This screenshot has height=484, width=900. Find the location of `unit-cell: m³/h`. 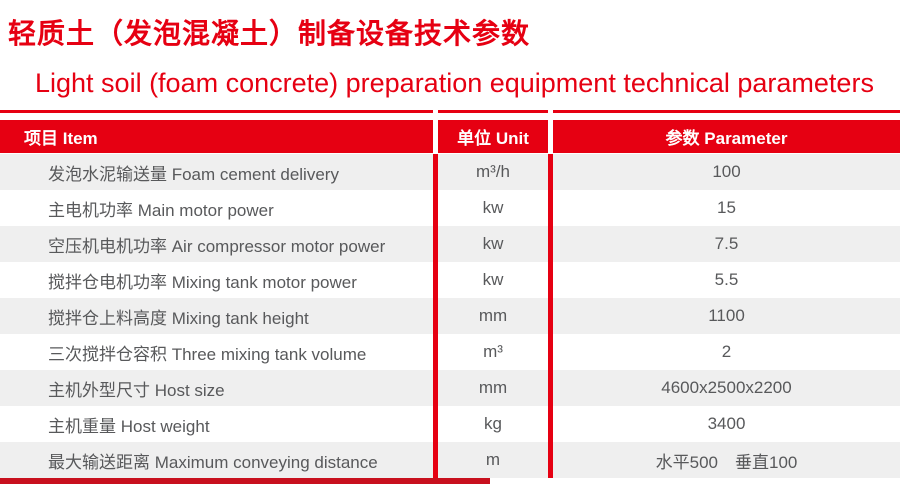

unit-cell: m³/h is located at coordinates (493, 172).